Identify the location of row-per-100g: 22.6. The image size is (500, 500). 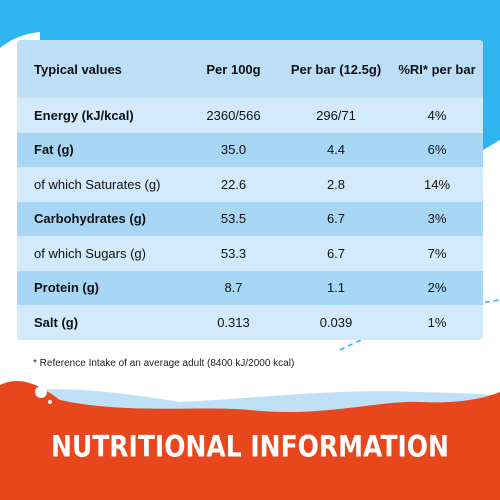
(233, 184).